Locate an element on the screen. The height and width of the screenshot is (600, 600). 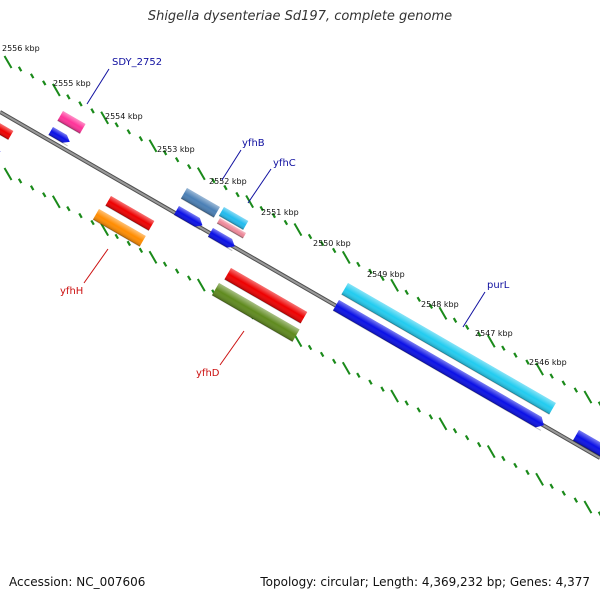
gene-label: purL is located at coordinates (498, 285).